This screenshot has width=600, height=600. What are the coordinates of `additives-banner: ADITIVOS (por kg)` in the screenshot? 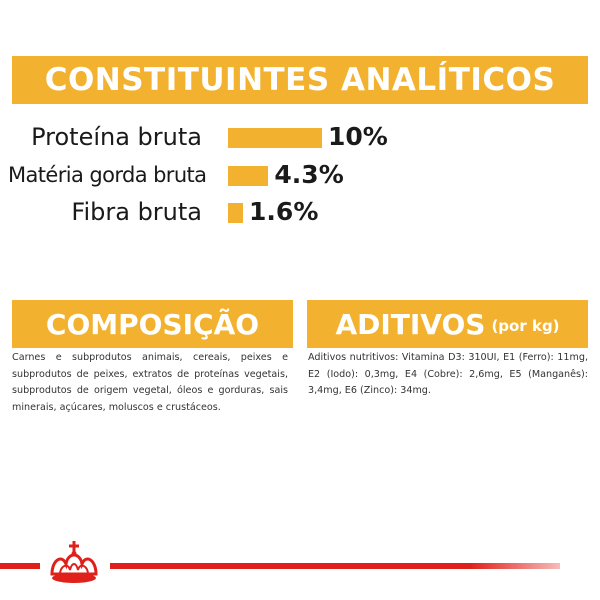 It's located at (447, 324).